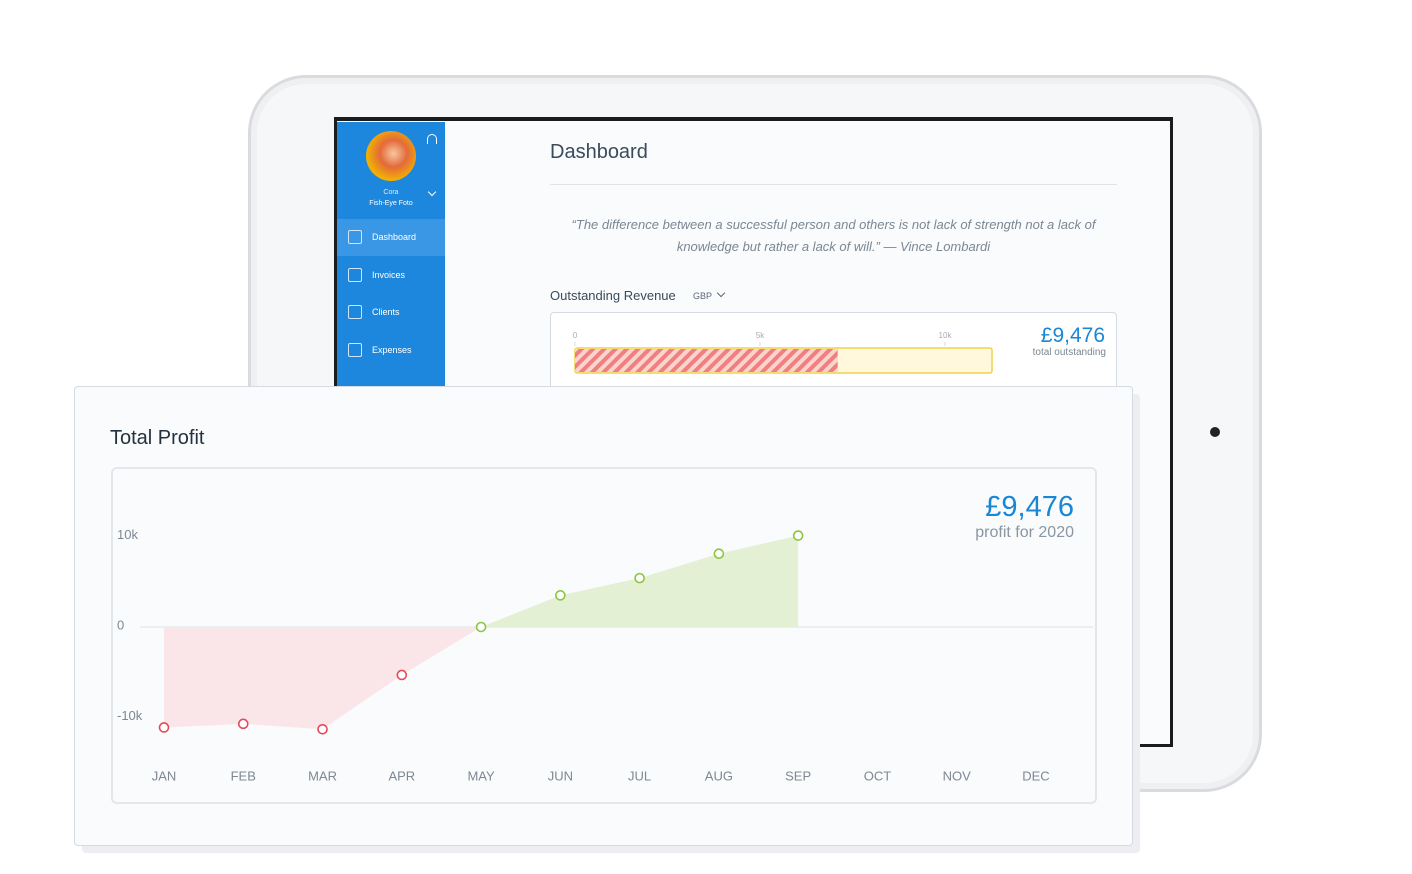 This screenshot has height=874, width=1412. What do you see at coordinates (1035, 775) in the screenshot?
I see `x-tick-label: DEC` at bounding box center [1035, 775].